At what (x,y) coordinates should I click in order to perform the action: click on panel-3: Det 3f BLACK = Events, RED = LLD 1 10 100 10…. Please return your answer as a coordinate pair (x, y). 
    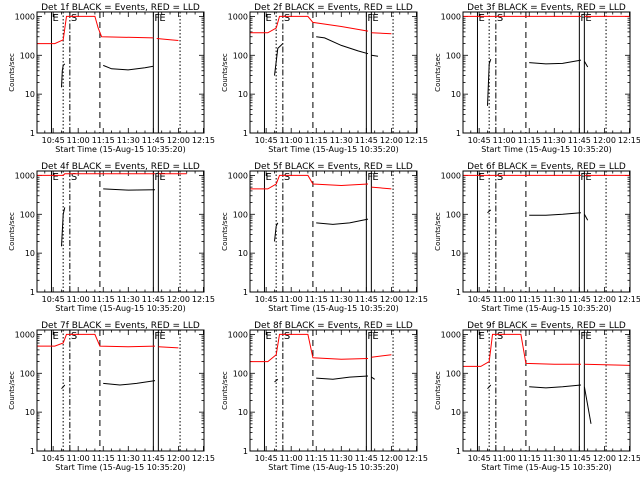
    Looking at the image, I should click on (537, 78).